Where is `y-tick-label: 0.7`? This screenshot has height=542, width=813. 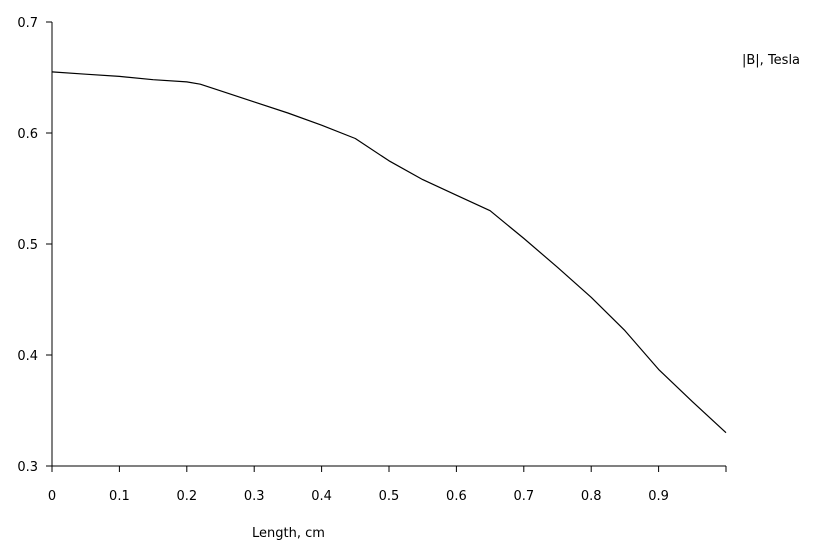 y-tick-label: 0.7 is located at coordinates (27, 23).